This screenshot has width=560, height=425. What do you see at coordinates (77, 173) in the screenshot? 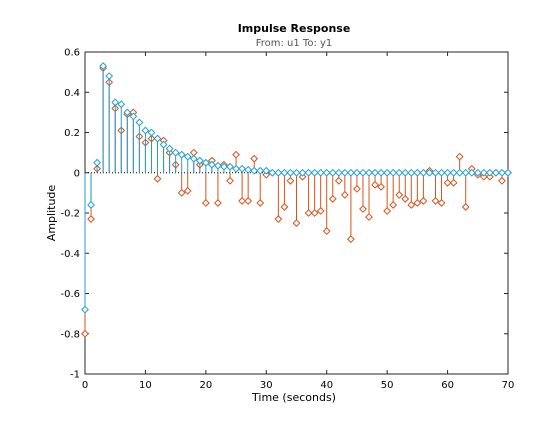
I see `y-tick-label: 0` at bounding box center [77, 173].